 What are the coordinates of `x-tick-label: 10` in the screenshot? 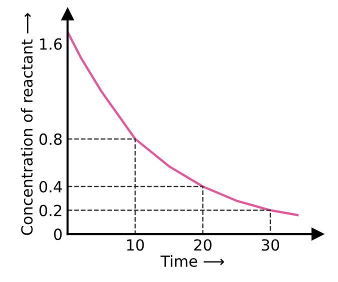 It's located at (135, 245).